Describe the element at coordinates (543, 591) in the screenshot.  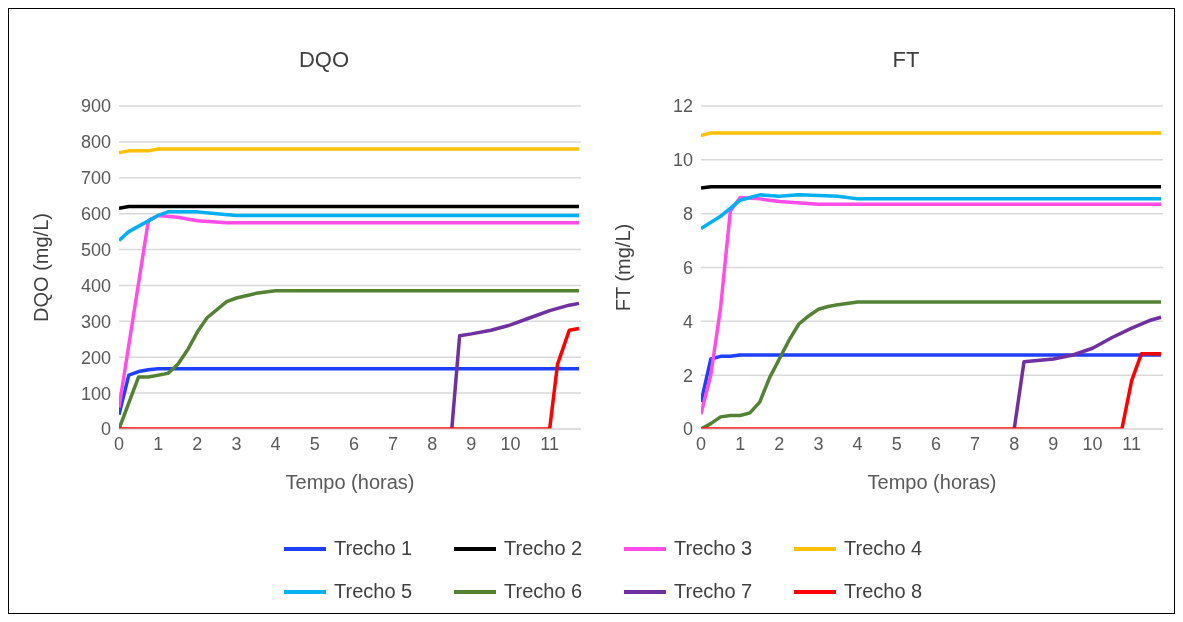
I see `legend-label: Trecho 6` at that location.